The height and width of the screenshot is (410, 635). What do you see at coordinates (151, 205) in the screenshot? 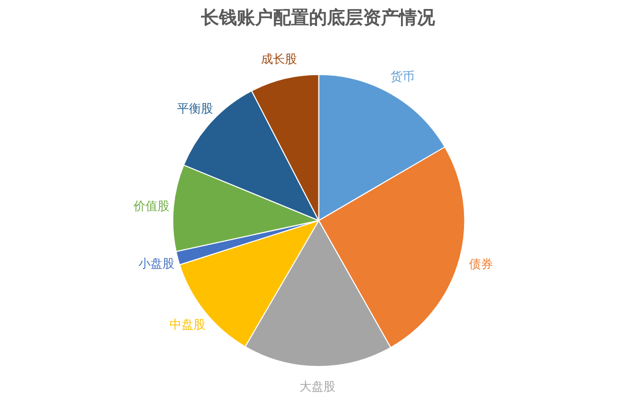
I see `slice-label: 价值股` at bounding box center [151, 205].